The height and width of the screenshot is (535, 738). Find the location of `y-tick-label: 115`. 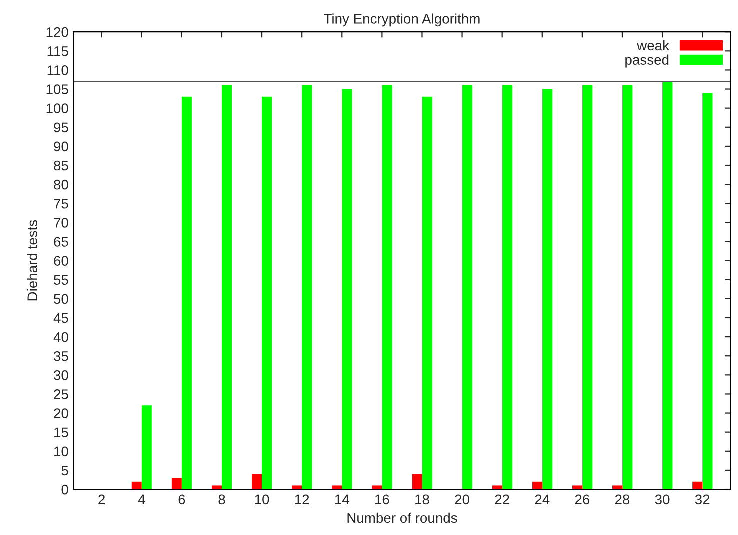

y-tick-label: 115 is located at coordinates (58, 51).